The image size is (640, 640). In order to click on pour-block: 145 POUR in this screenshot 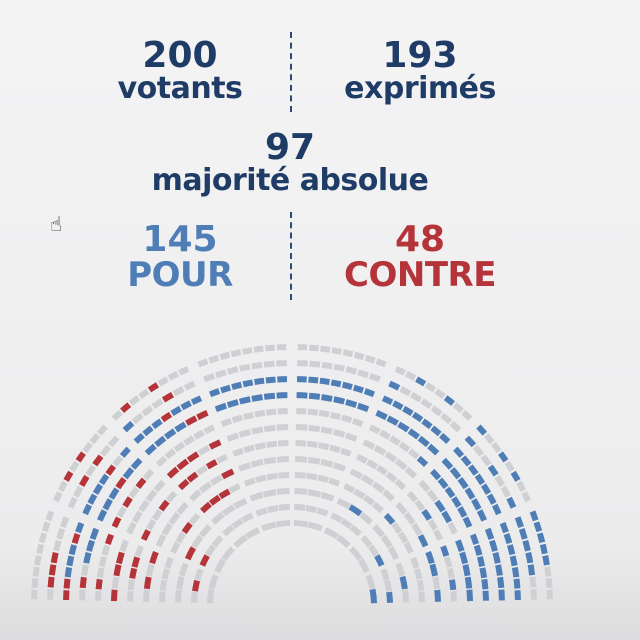, I will do `click(180, 256)`.